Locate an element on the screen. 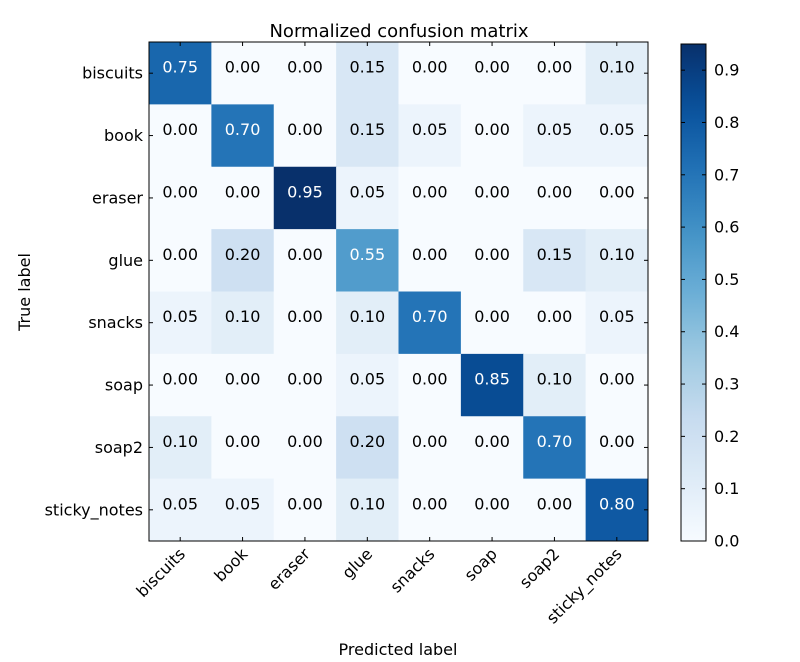 This screenshot has height=662, width=800. colorbar-tick-label: 0.2 is located at coordinates (726, 436).